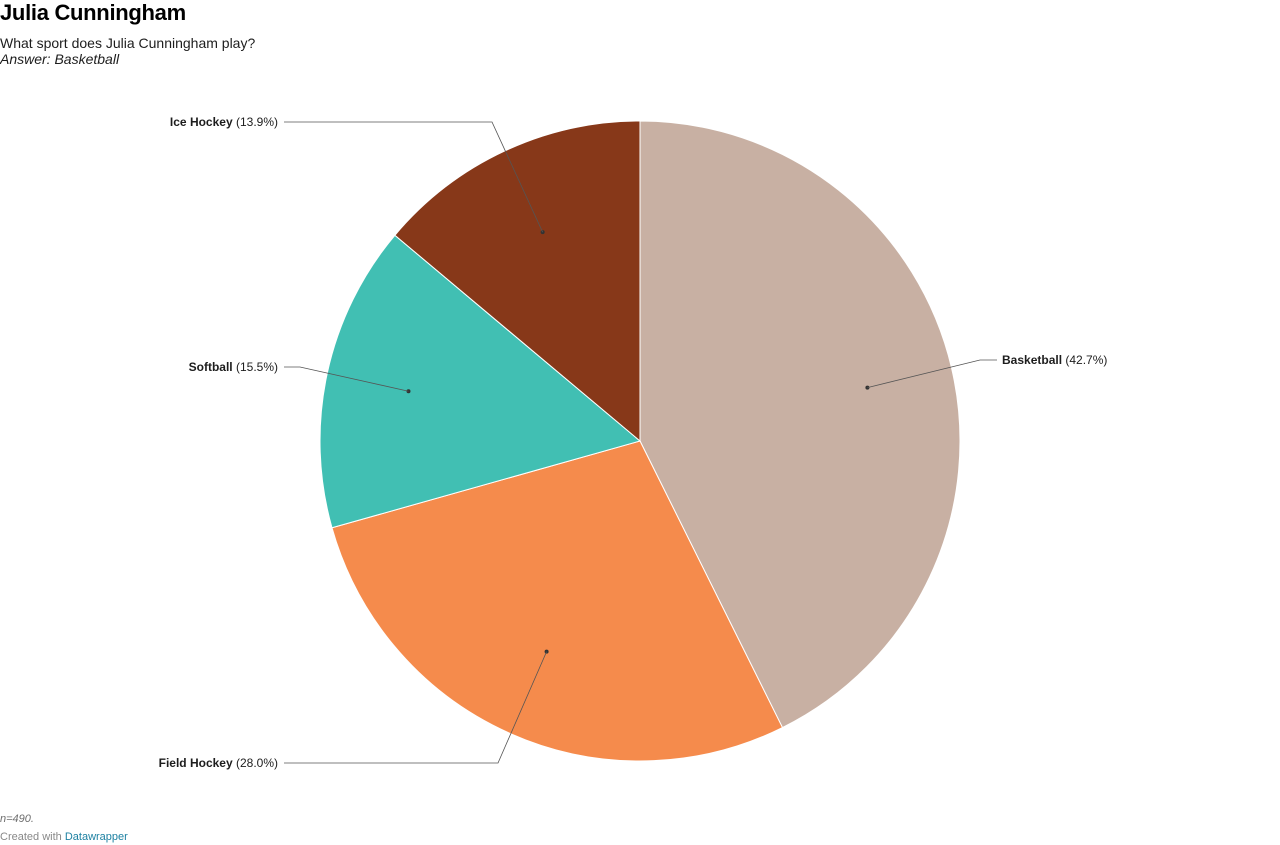  Describe the element at coordinates (1032, 360) in the screenshot. I see `slice-label-name: Basketball` at that location.